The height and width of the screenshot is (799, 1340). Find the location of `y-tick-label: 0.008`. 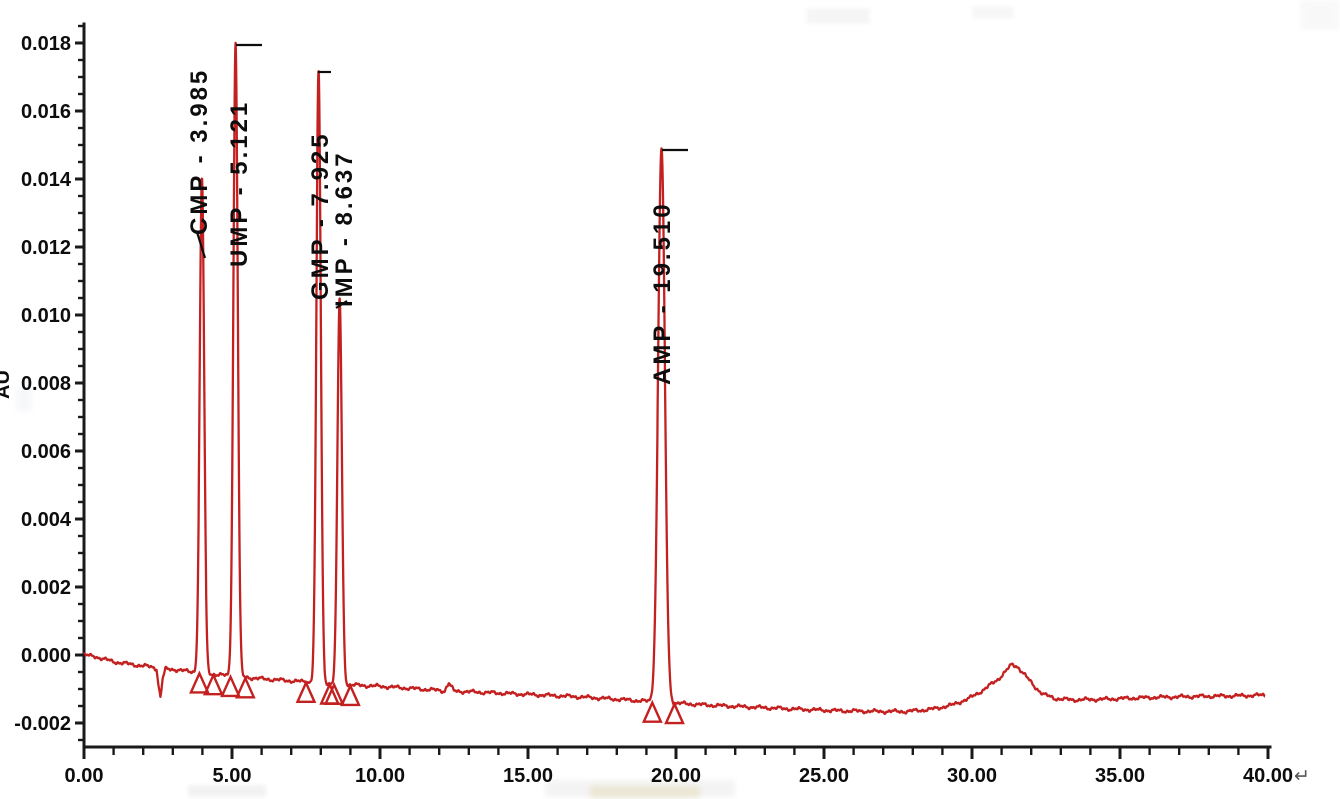

y-tick-label: 0.008 is located at coordinates (46, 384).